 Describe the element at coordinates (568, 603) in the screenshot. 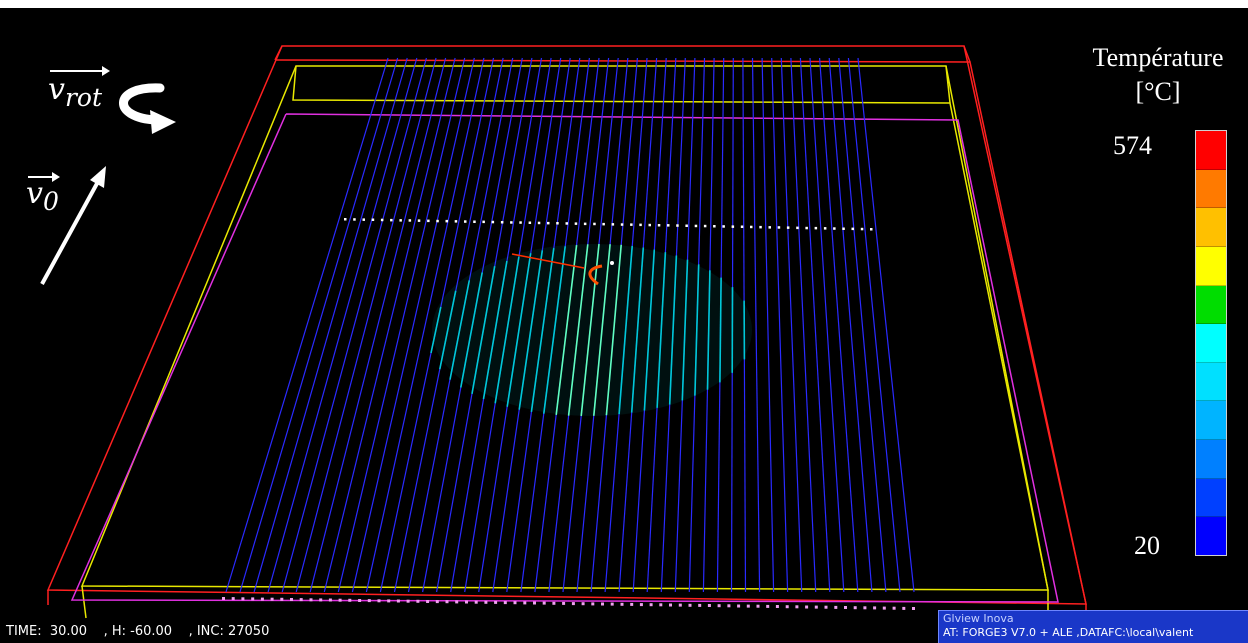

I see `sensor-dots-bottom` at that location.